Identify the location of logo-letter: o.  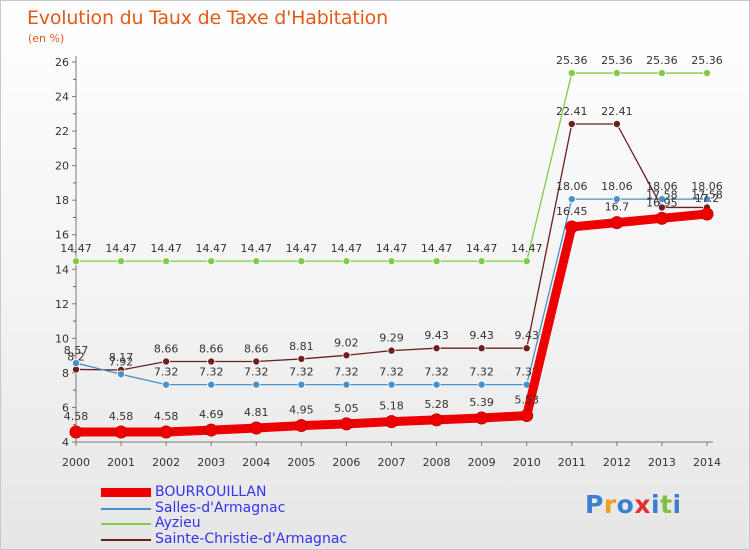
(625, 504).